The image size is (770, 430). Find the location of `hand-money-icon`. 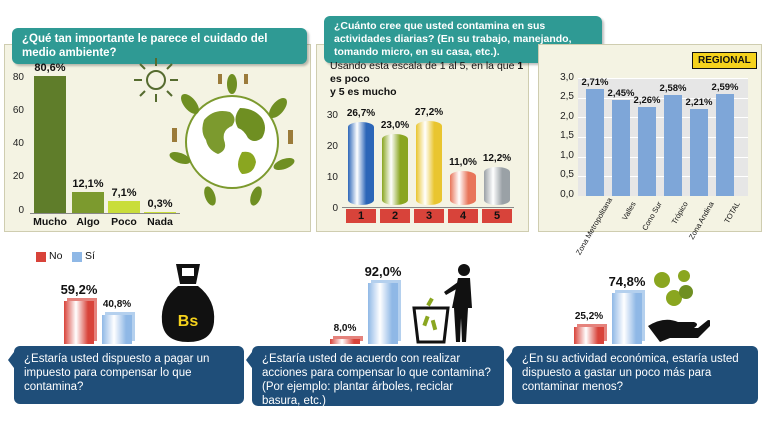

hand-money-icon is located at coordinates (679, 306).